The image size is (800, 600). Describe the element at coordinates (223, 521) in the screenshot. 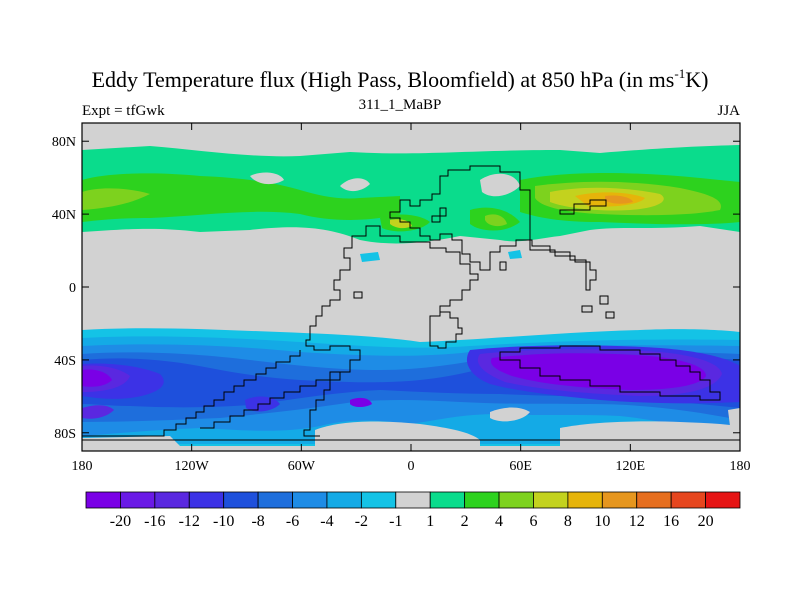

I see `colorbar-label: -10` at that location.